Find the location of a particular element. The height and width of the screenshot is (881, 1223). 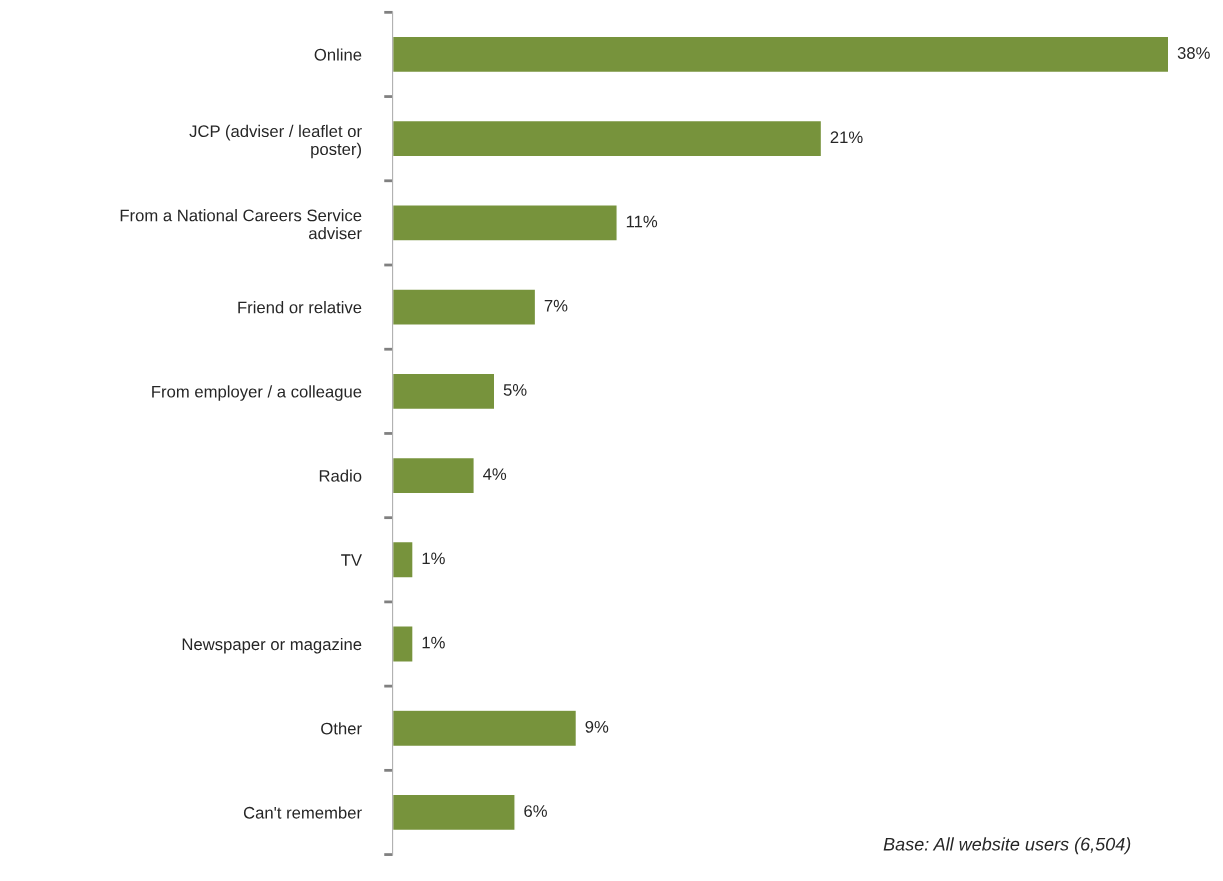

data-label: 11% is located at coordinates (642, 221).